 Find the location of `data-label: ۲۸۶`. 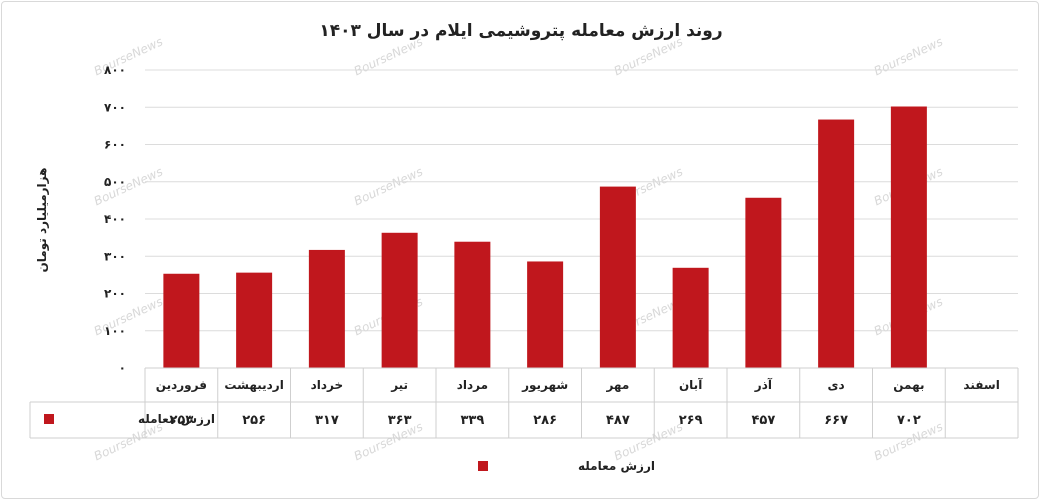

data-label: ۲۸۶ is located at coordinates (545, 420).